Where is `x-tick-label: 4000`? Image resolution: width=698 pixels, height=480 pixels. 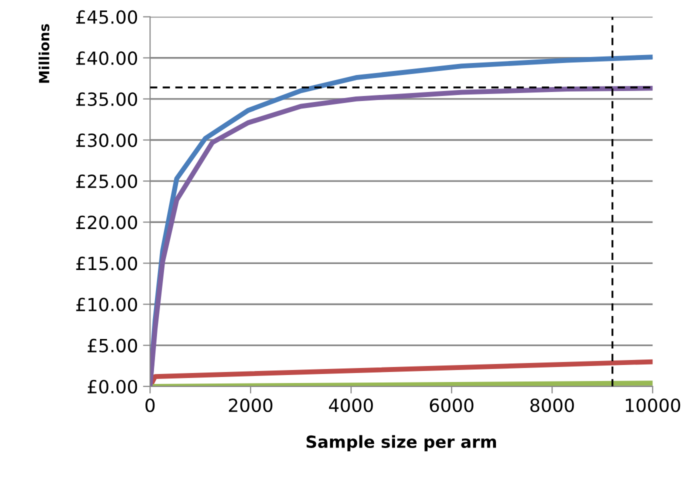
x-tick-label: 4000 is located at coordinates (351, 405).